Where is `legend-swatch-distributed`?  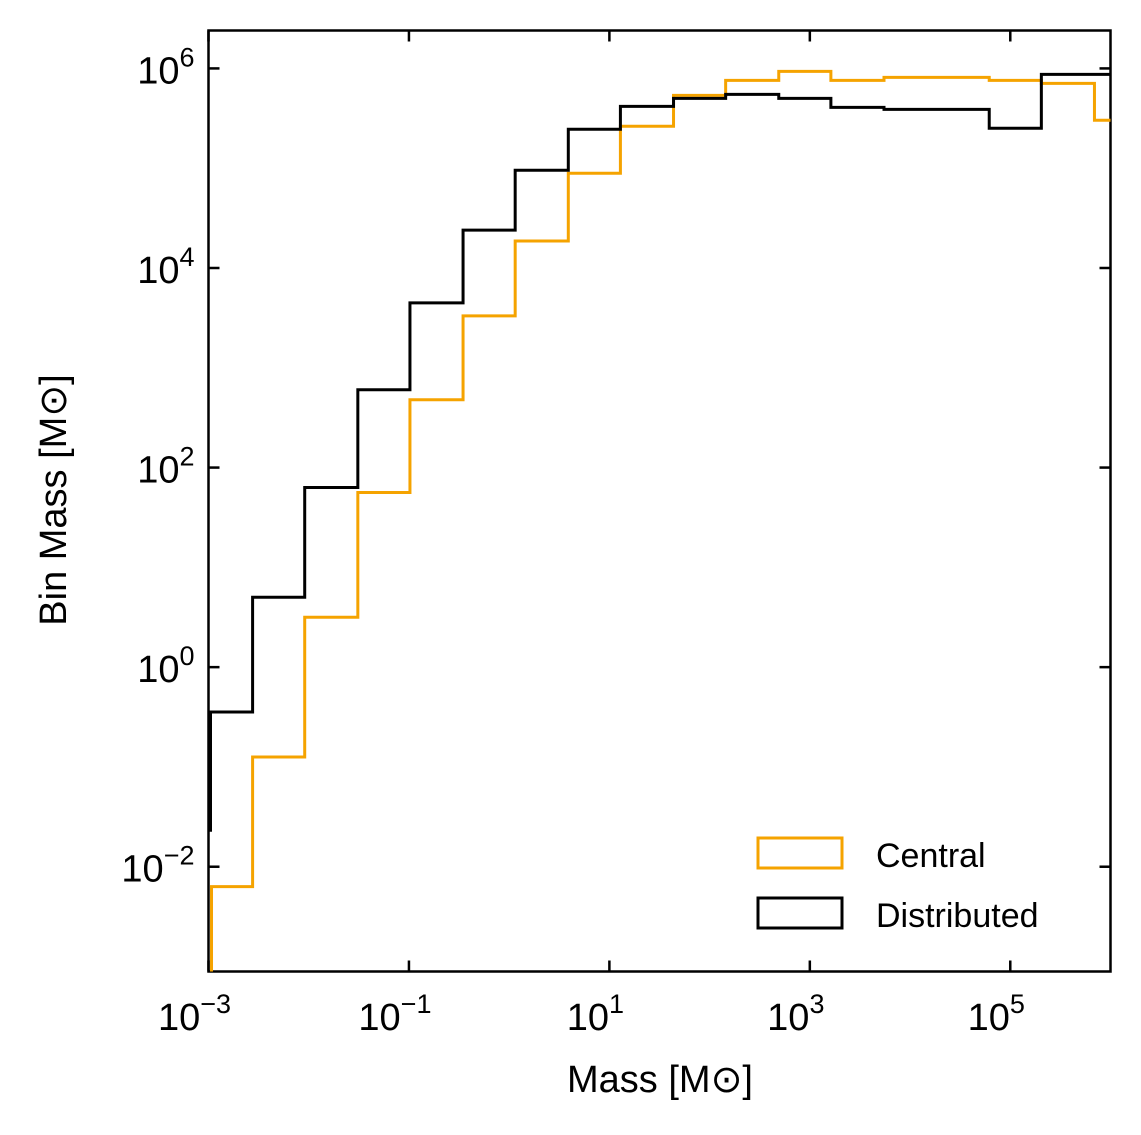 legend-swatch-distributed is located at coordinates (800, 913).